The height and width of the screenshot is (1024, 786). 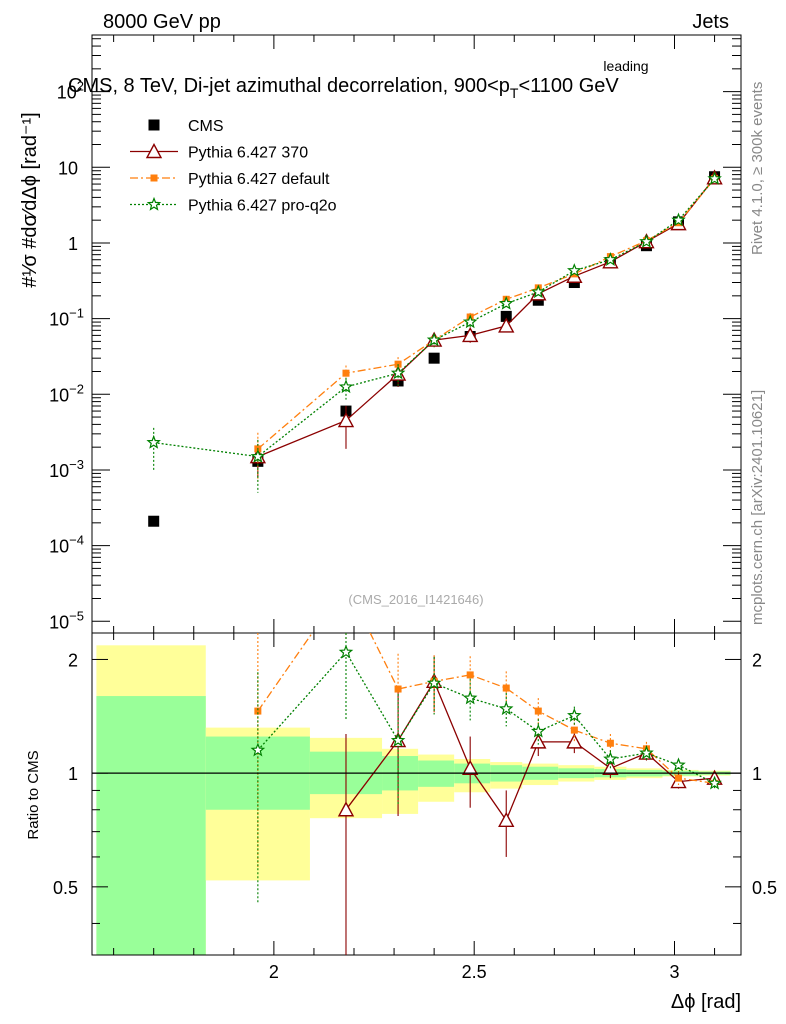 What do you see at coordinates (706, 1002) in the screenshot?
I see `x-axis-title: Δϕ [rad]` at bounding box center [706, 1002].